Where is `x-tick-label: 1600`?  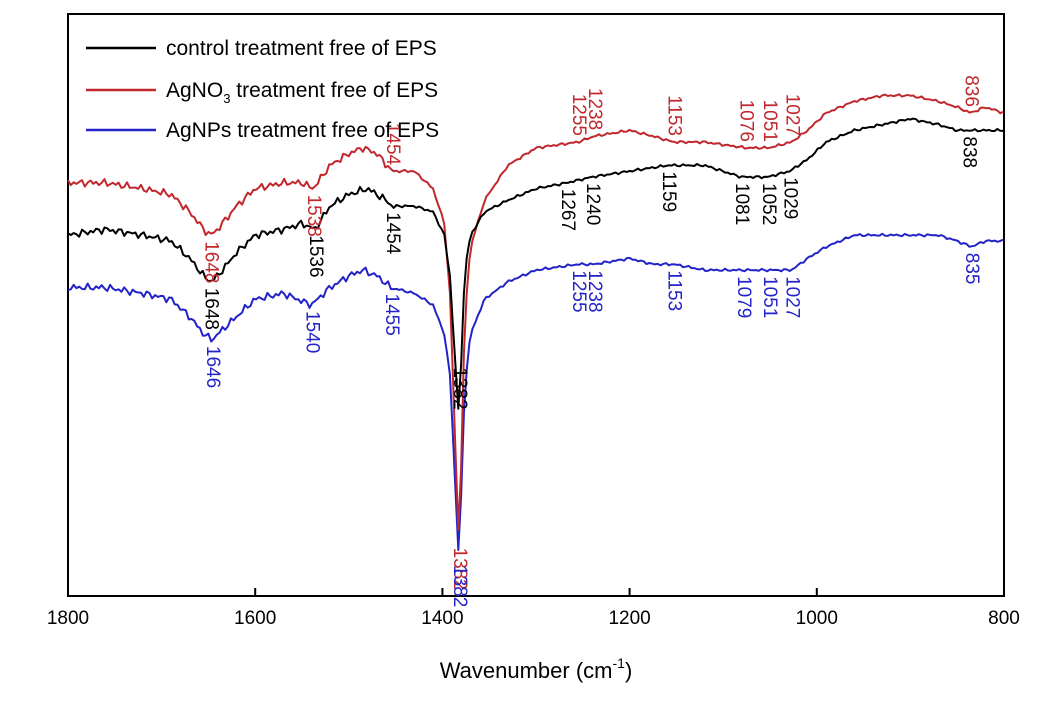 x-tick-label: 1600 is located at coordinates (255, 618).